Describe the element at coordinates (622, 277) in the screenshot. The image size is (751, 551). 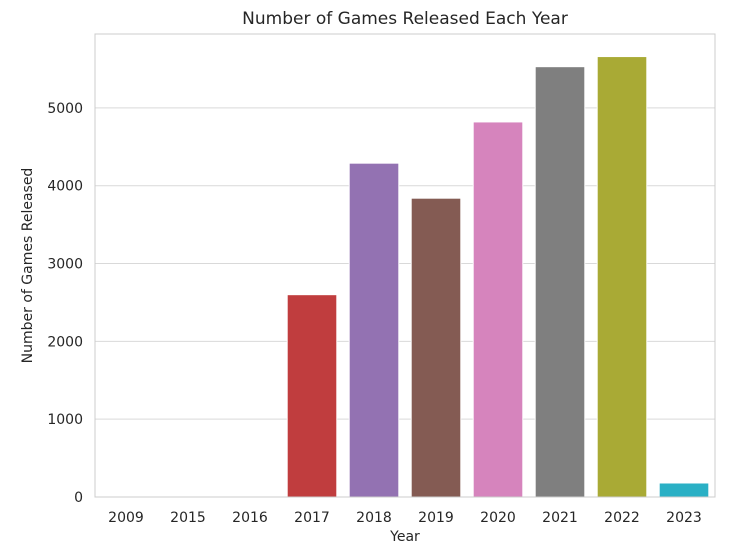
I see `bar-2022` at that location.